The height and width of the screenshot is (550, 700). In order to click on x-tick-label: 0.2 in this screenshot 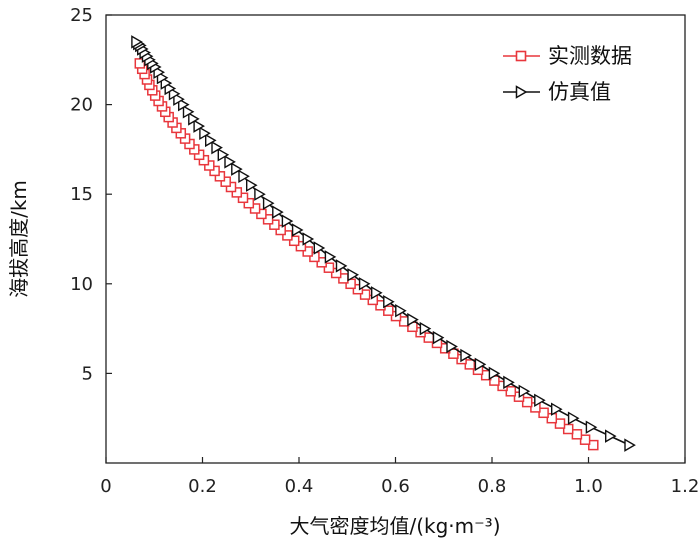, I will do `click(202, 486)`.